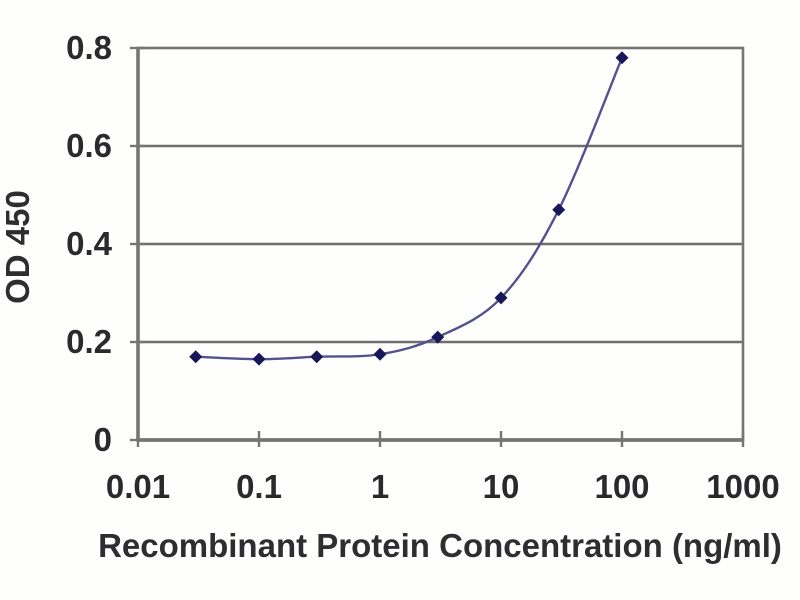  I want to click on y-tick-label-0: 0, so click(102, 439).